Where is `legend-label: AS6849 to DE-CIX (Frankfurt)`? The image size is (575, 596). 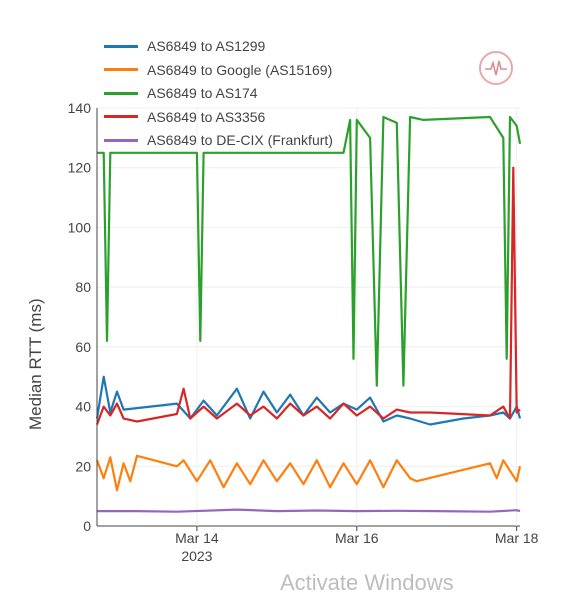
legend-label: AS6849 to DE-CIX (Frankfurt) is located at coordinates (240, 140).